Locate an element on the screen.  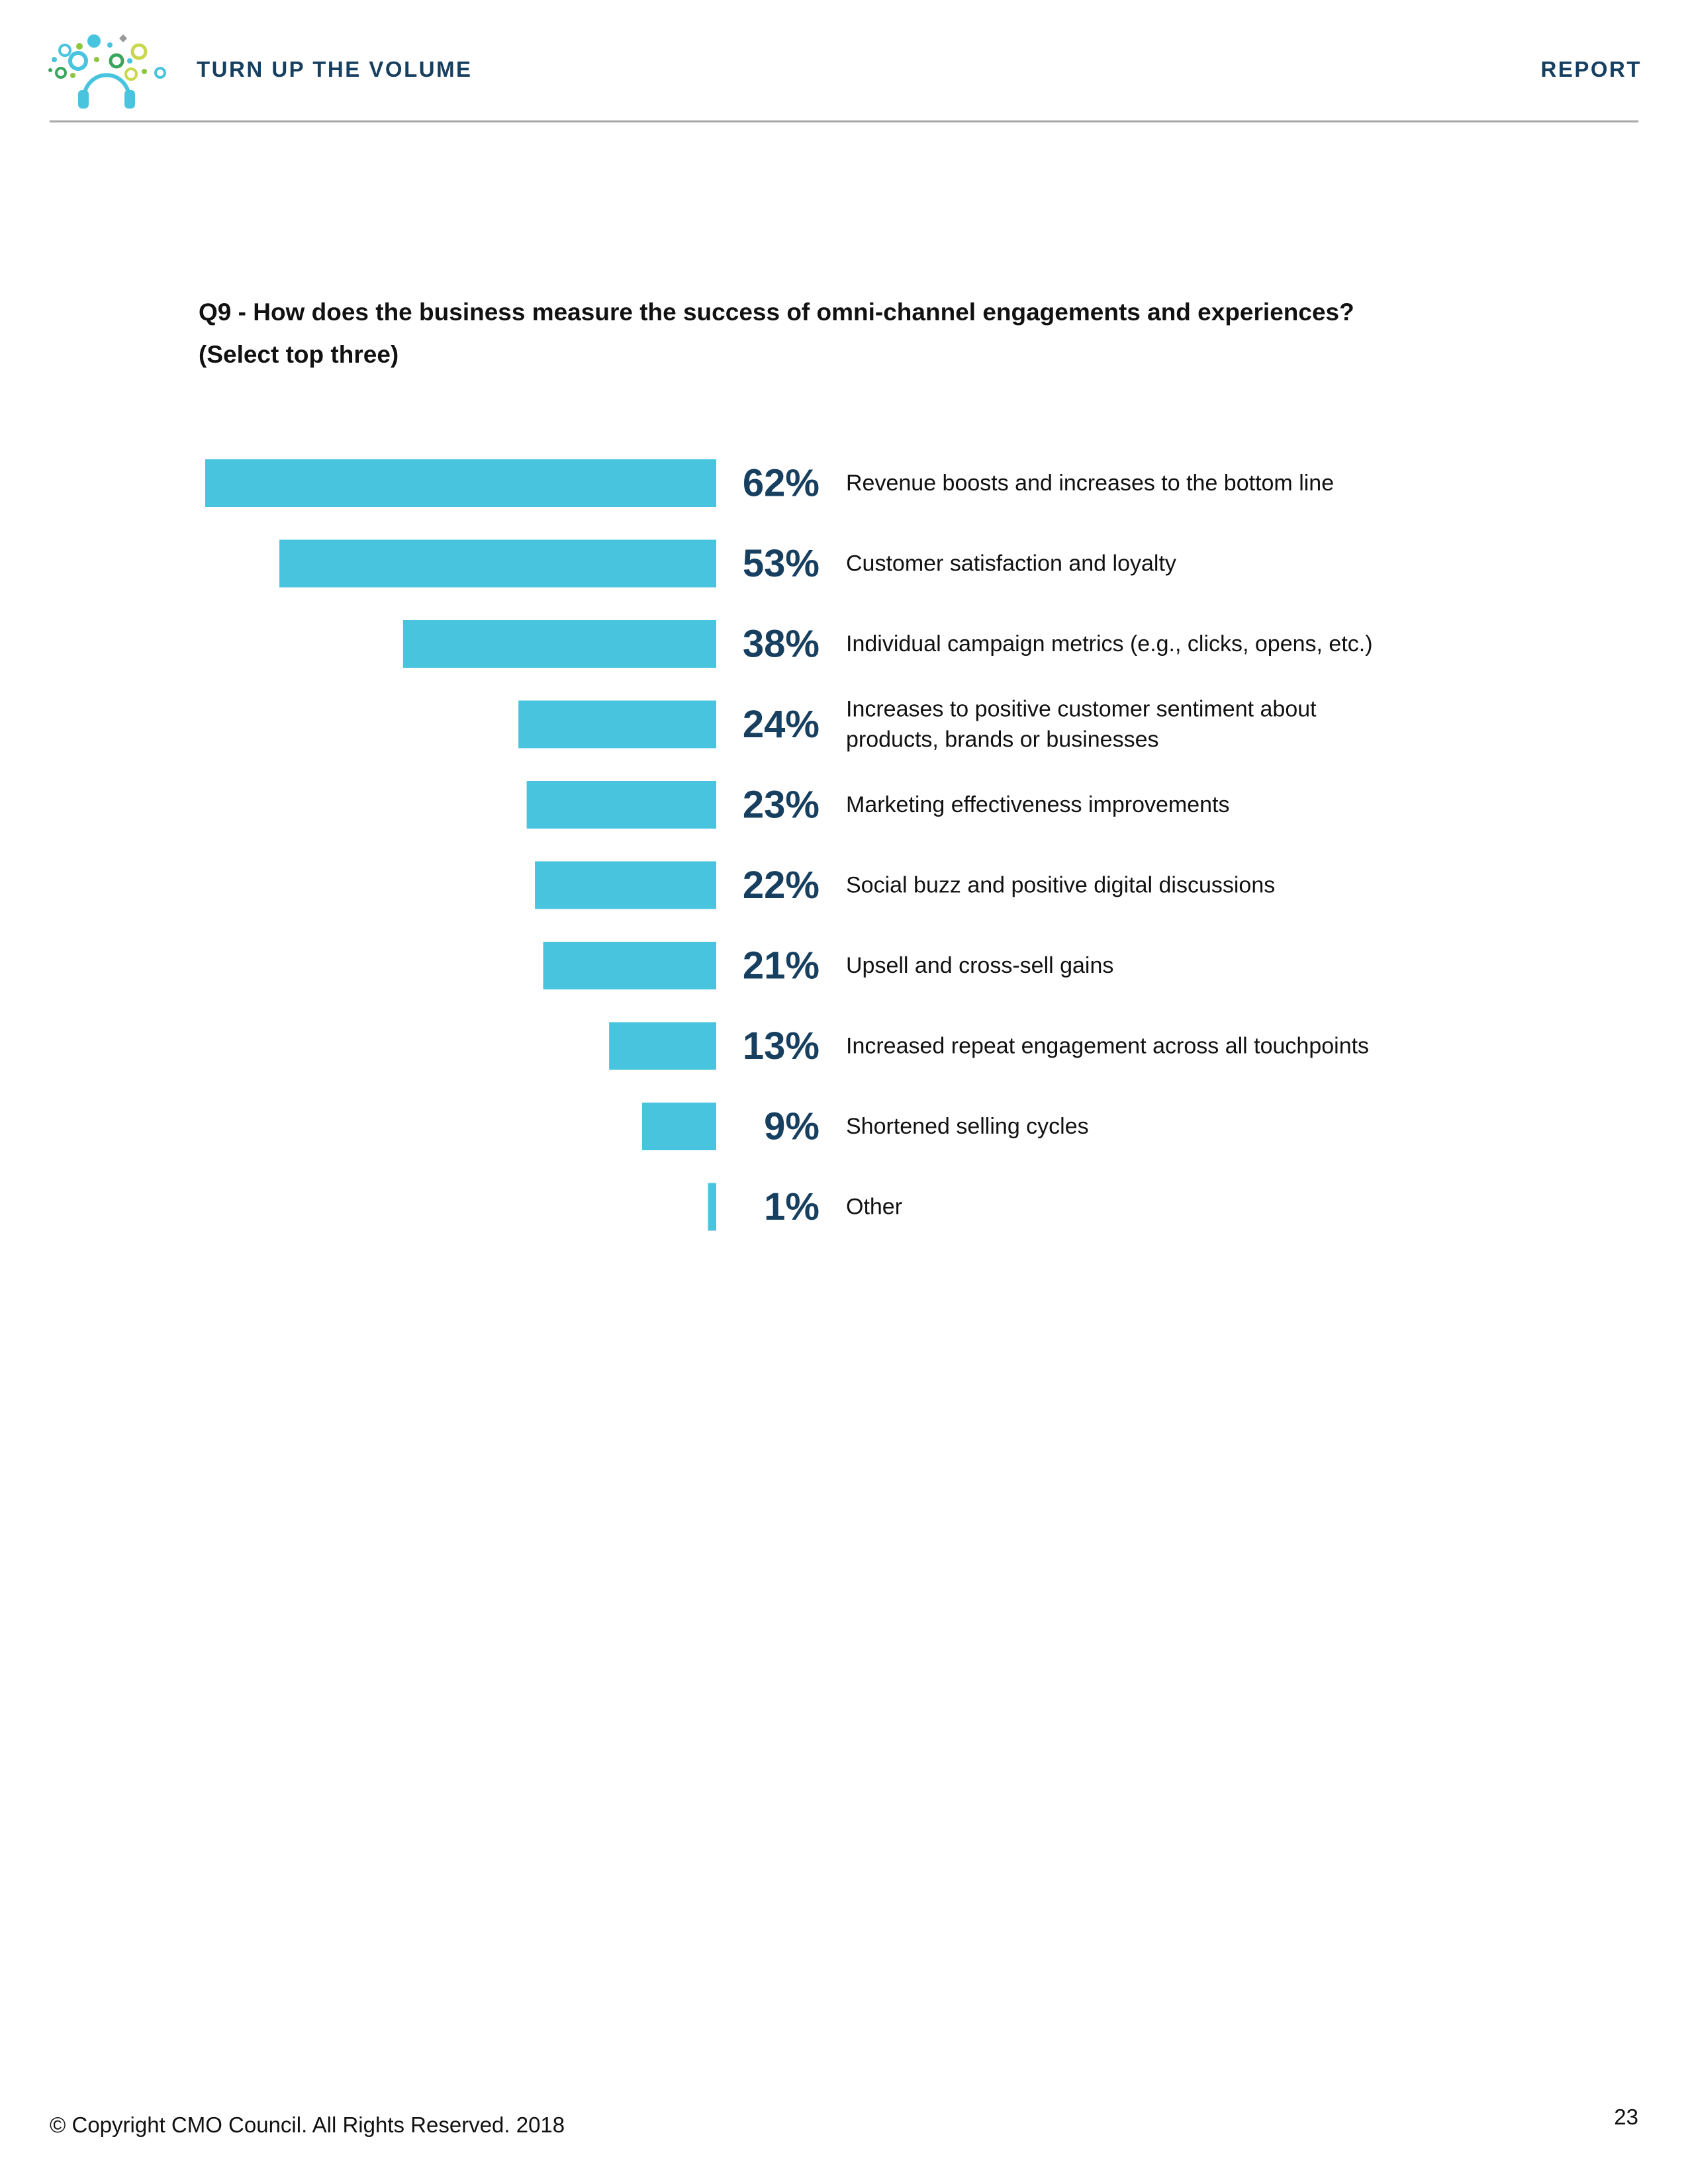
value-label: 23% is located at coordinates (781, 805).